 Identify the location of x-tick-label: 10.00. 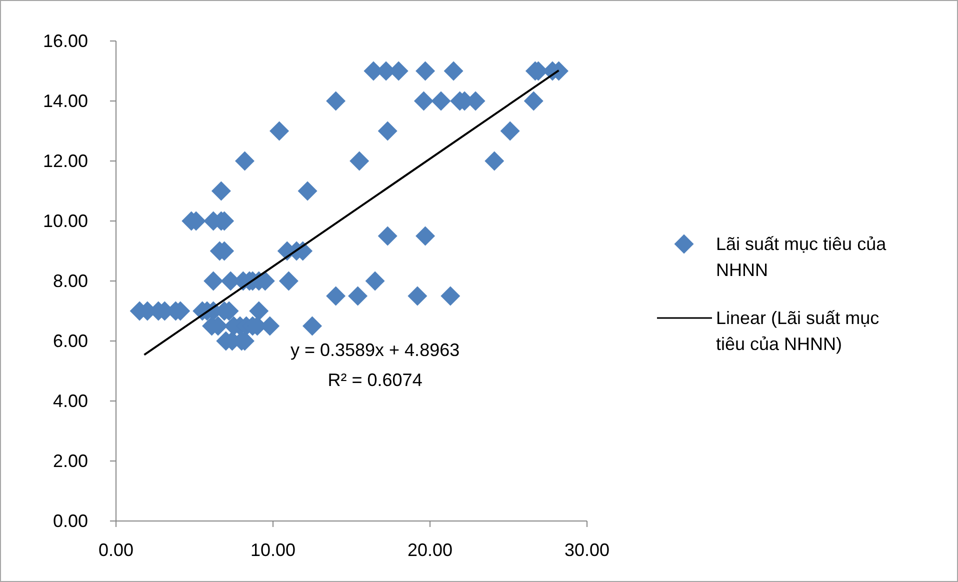
(273, 550).